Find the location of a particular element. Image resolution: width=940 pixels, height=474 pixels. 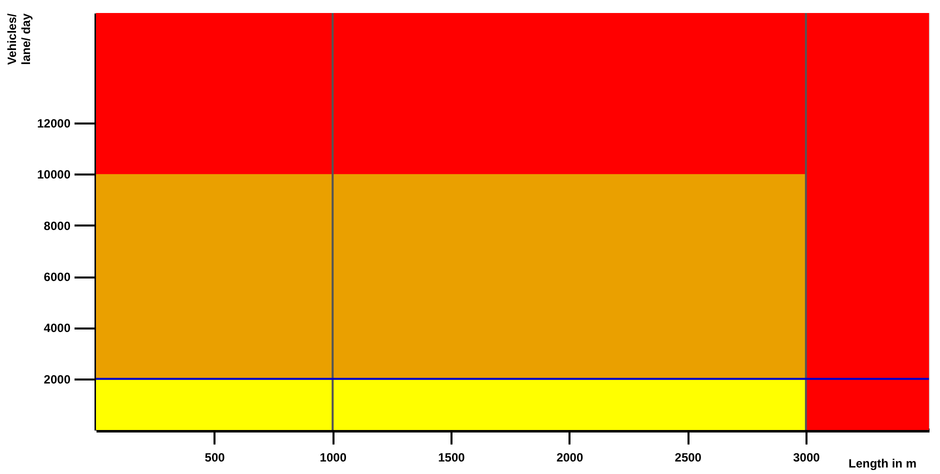

x-tick-label: 1000 is located at coordinates (333, 457).